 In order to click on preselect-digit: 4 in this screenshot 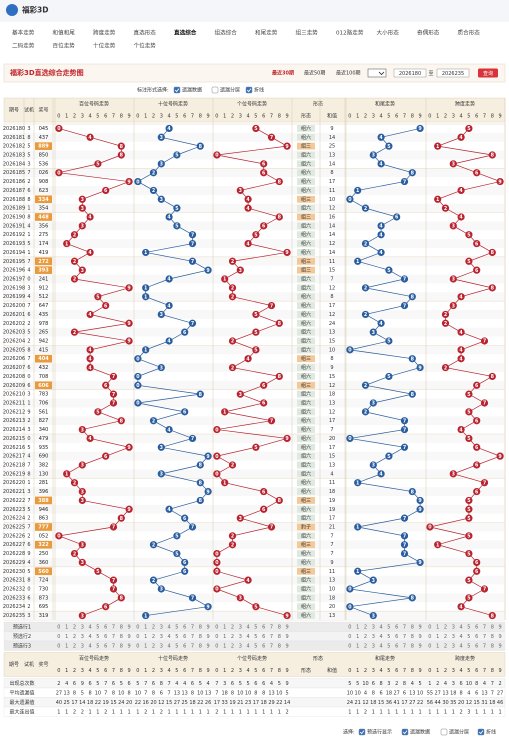, I will do `click(169, 627)`.